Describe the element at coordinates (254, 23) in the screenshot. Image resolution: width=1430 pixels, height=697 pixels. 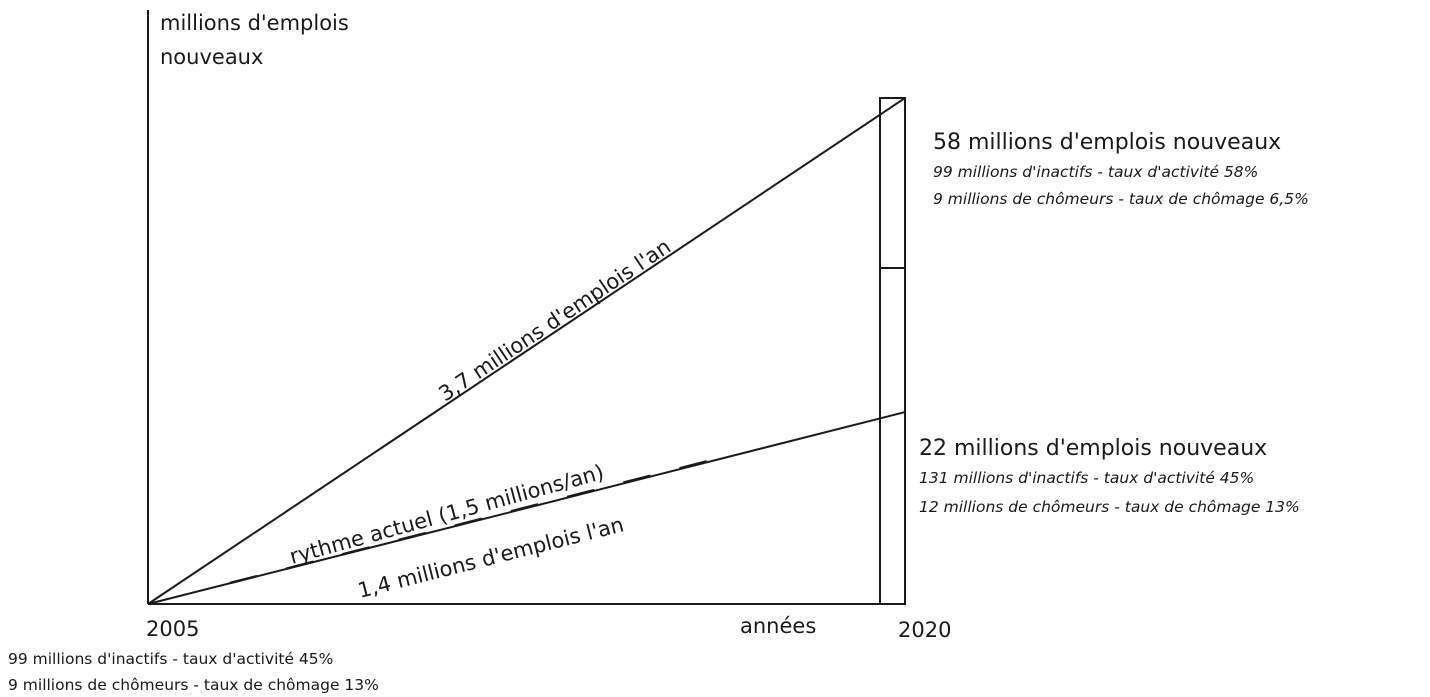
I see `y-axis-label-line-1: millions d'emplois` at that location.